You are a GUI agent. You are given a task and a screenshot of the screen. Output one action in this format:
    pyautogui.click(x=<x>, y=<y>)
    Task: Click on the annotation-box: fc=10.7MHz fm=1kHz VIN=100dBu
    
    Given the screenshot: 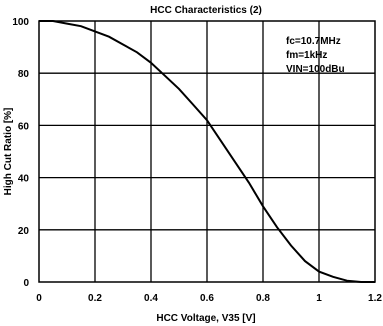 What is the action you would take?
    pyautogui.click(x=315, y=55)
    